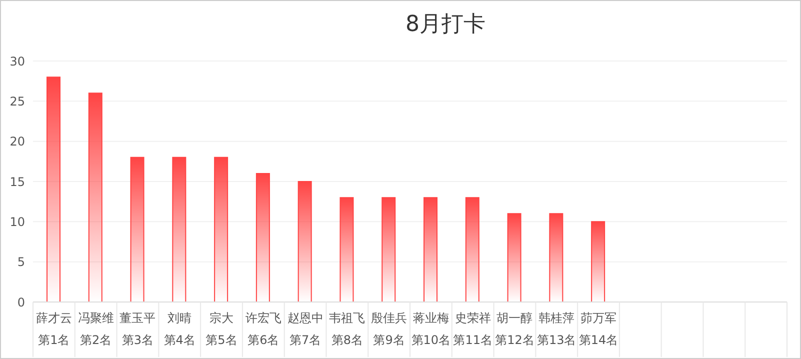 Image resolution: width=801 pixels, height=359 pixels. I want to click on chart-title: 8月打卡, so click(445, 25).